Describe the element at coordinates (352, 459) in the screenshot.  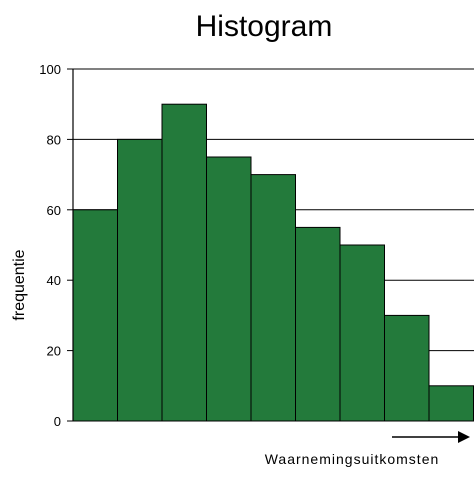
I see `x-axis-label: Waarnemingsuitkomsten` at that location.